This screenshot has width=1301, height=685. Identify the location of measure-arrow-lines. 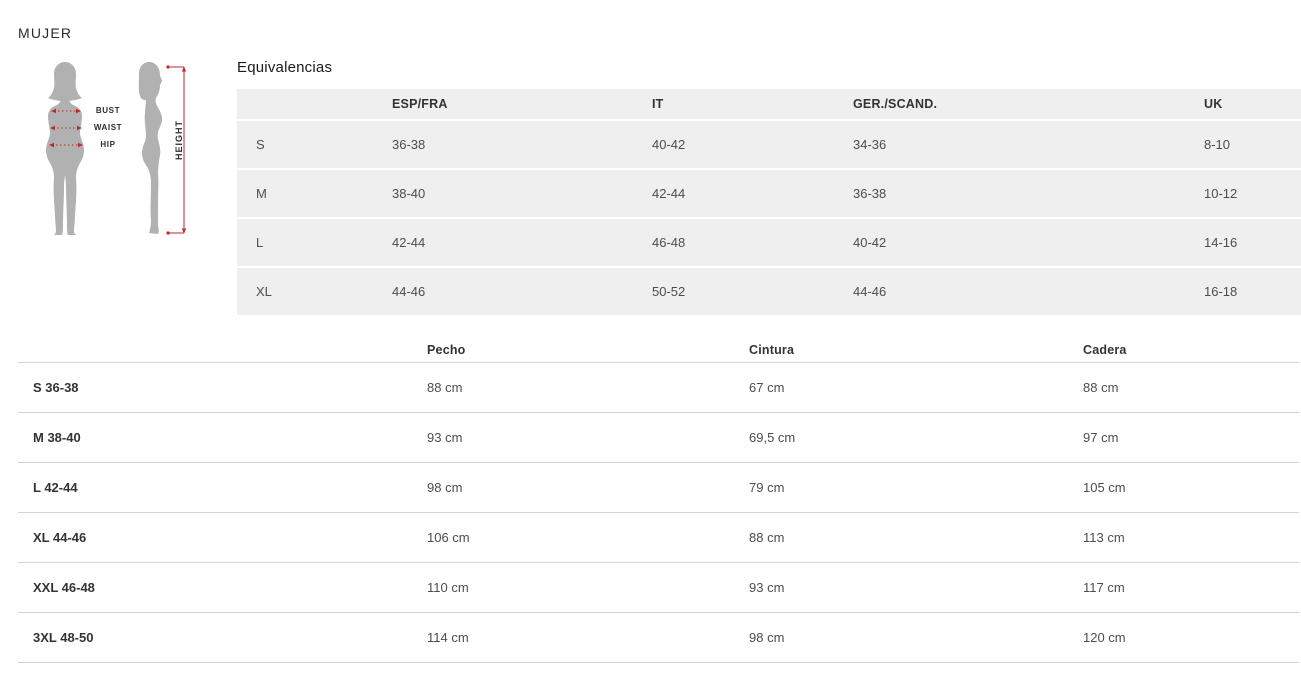
(66, 128).